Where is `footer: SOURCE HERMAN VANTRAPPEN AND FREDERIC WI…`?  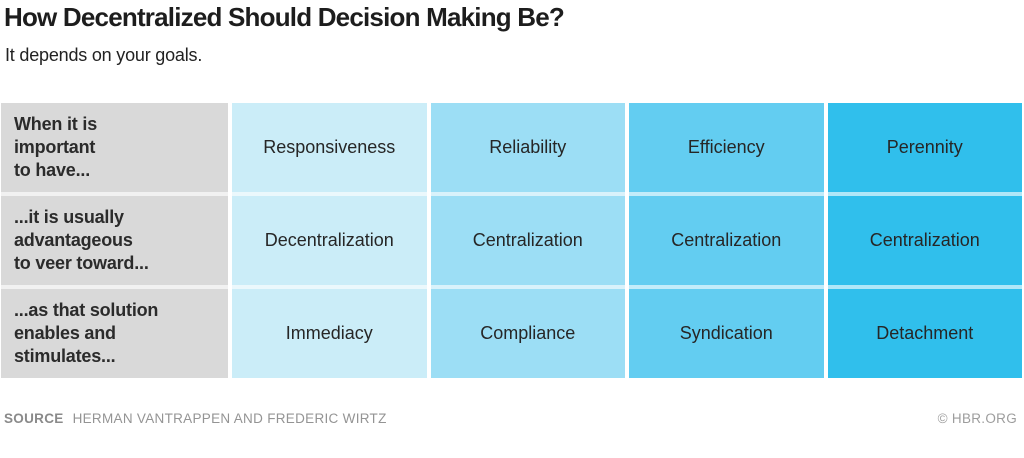 footer: SOURCE HERMAN VANTRAPPEN AND FREDERIC WI… is located at coordinates (510, 418).